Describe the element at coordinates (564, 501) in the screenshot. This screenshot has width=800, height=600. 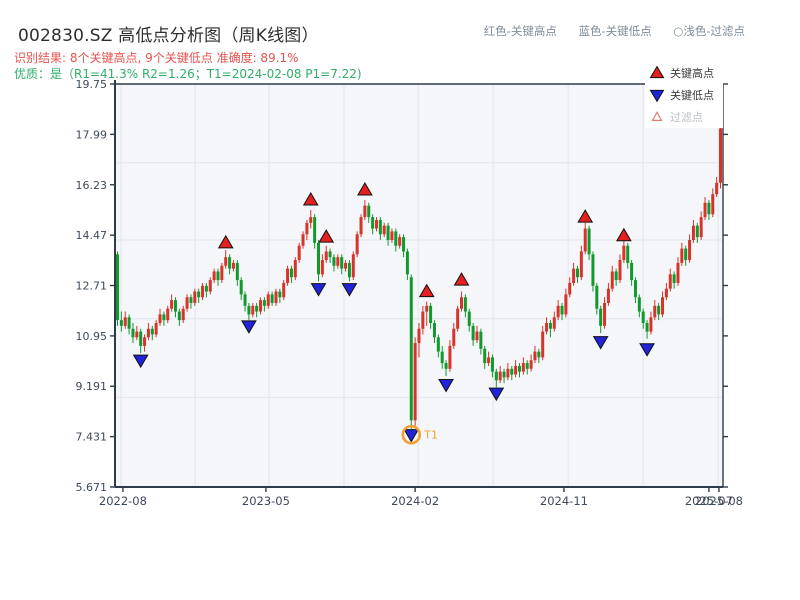
I see `x-tick-label: 2024-11` at that location.